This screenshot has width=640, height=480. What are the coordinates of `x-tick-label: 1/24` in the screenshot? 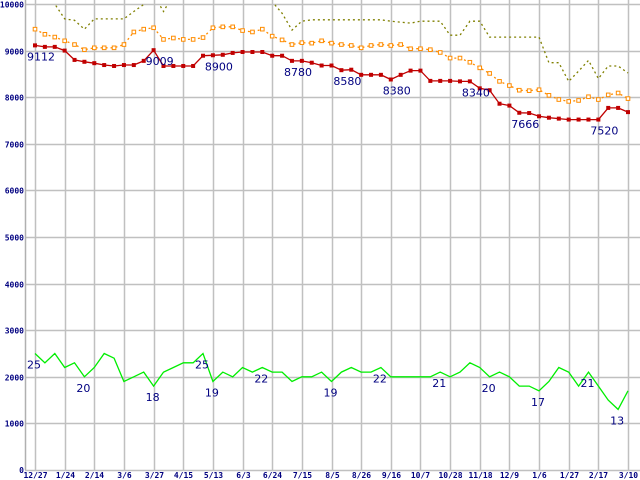 It's located at (65, 475).